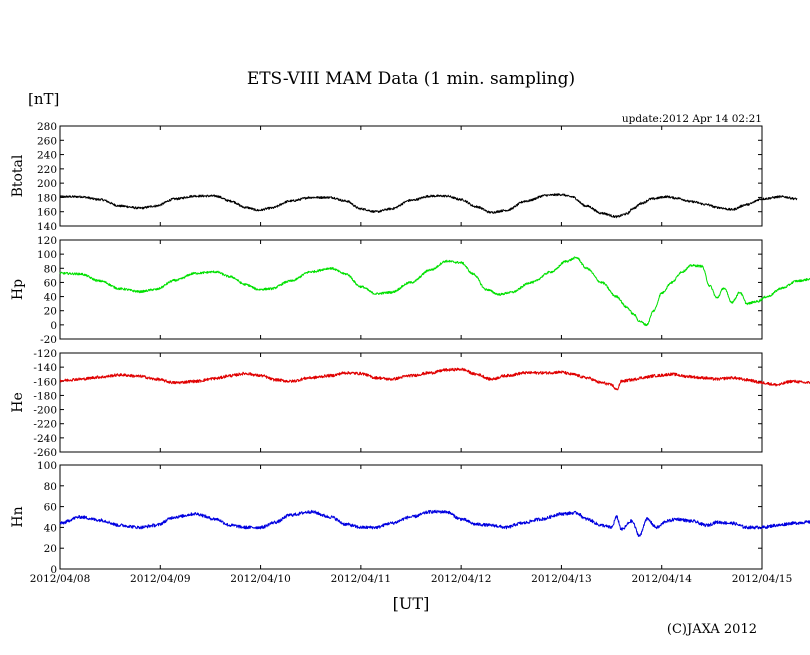 This screenshot has width=810, height=655. What do you see at coordinates (45, 425) in the screenshot?
I see `y-tick-label: -220` at bounding box center [45, 425].